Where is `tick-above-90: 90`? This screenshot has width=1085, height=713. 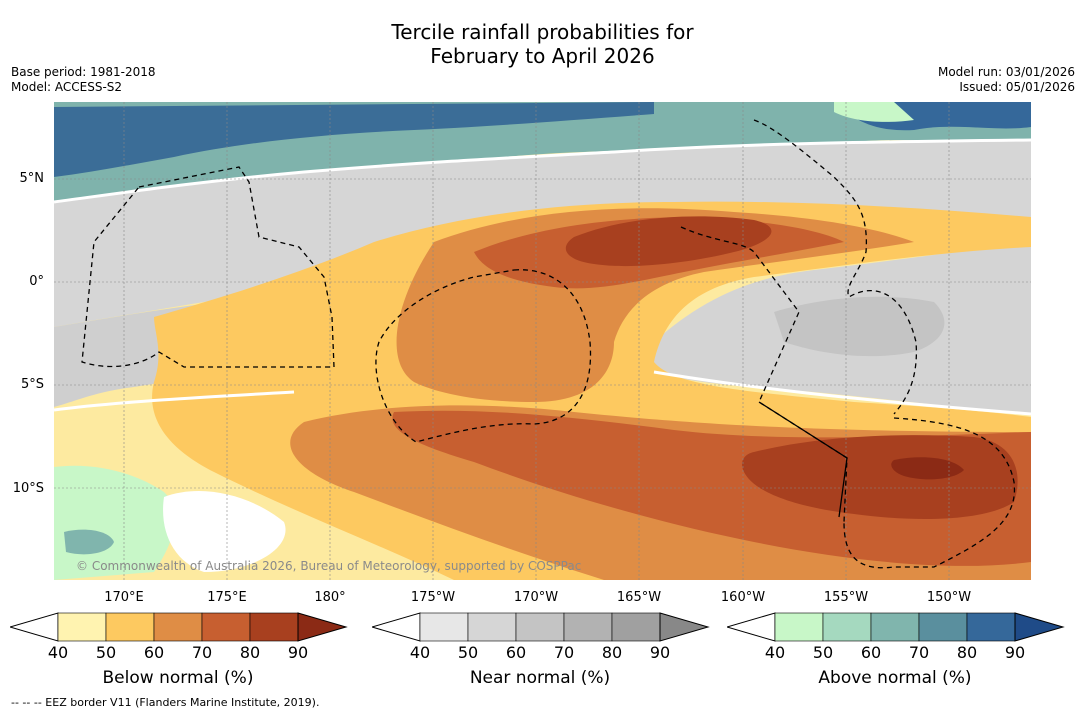 tick-above-90: 90 is located at coordinates (1015, 652).